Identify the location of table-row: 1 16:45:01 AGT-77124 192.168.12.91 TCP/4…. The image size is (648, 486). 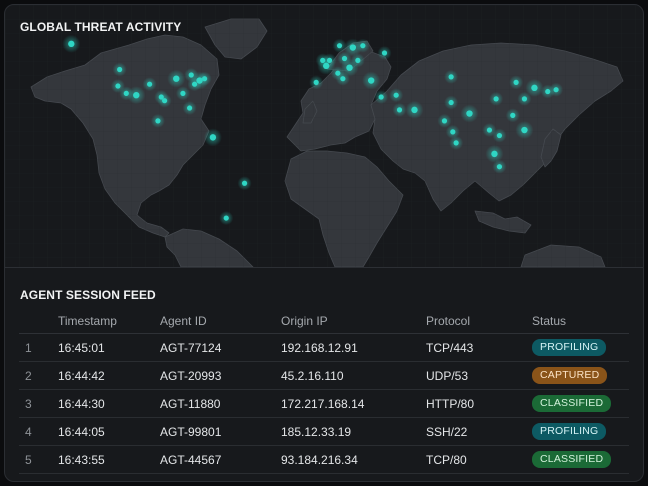
(324, 347).